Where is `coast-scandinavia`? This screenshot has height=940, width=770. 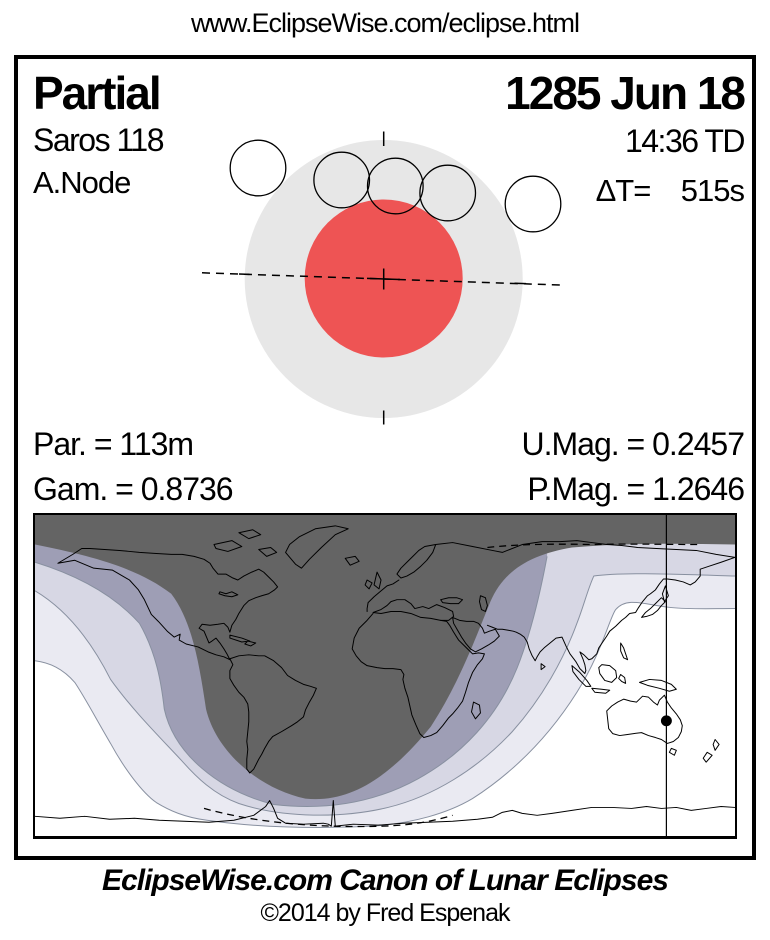 coast-scandinavia is located at coordinates (416, 561).